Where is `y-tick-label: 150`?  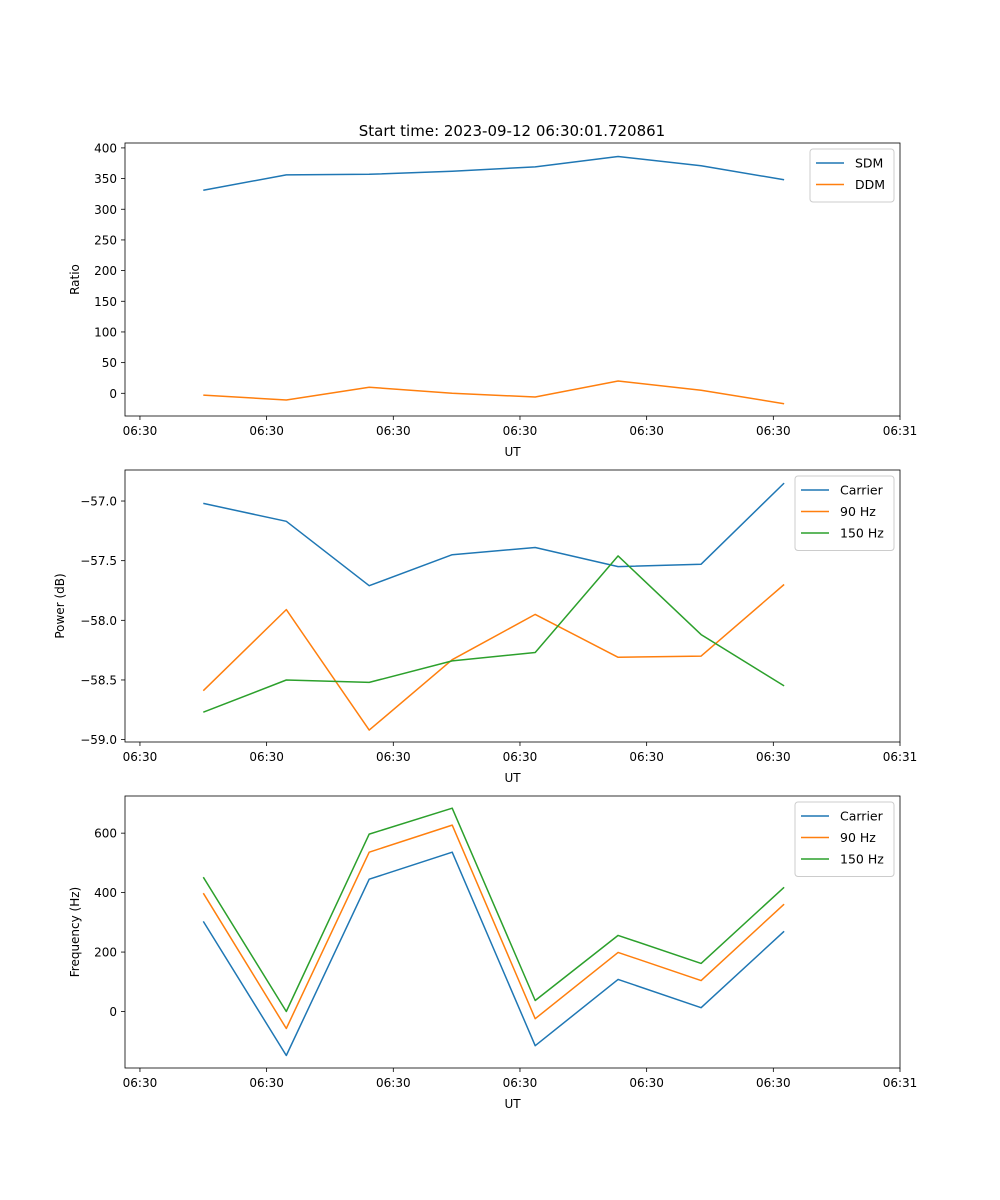
y-tick-label: 150 is located at coordinates (105, 302).